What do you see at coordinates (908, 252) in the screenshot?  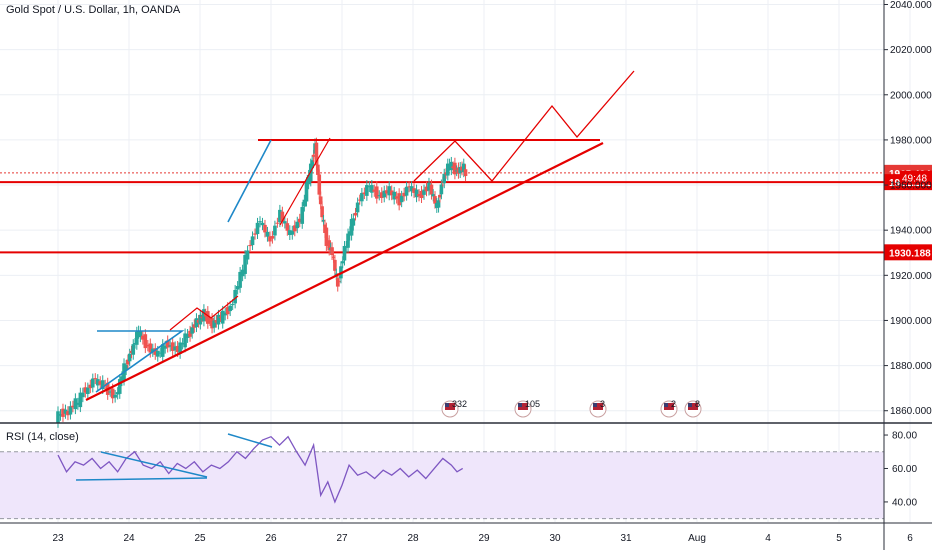 I see `price-level-tag` at bounding box center [908, 252].